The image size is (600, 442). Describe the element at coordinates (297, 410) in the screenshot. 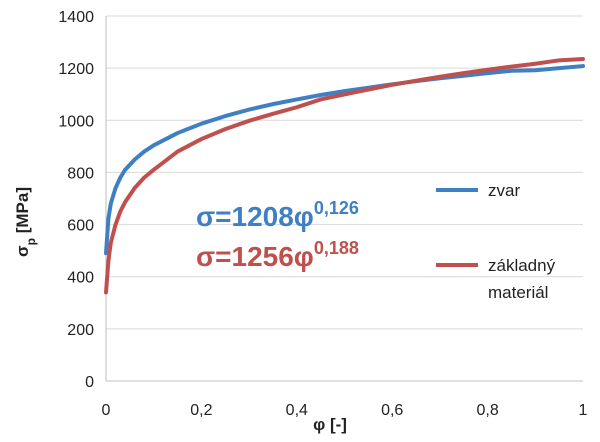

I see `x-tick-label: 0,4` at that location.